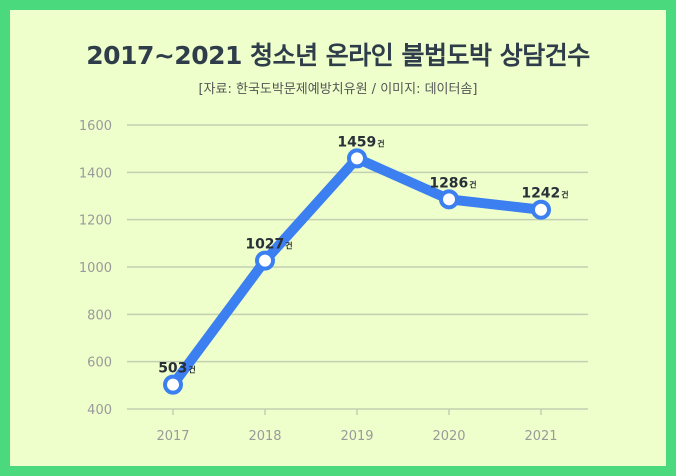  I want to click on y-tick-label: 1400, so click(95, 173).